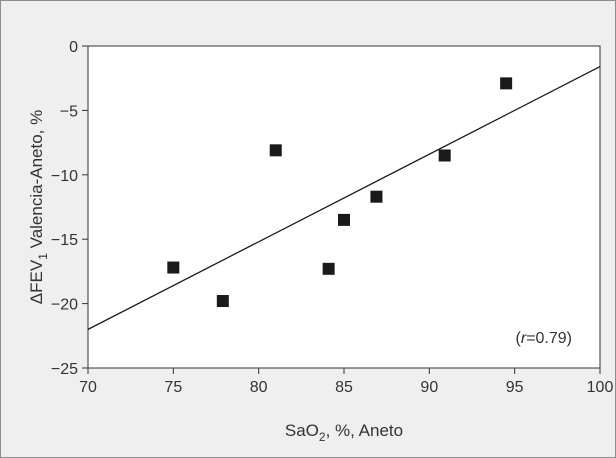 The height and width of the screenshot is (458, 616). I want to click on x-title-rest: , %, Aneto, so click(365, 430).